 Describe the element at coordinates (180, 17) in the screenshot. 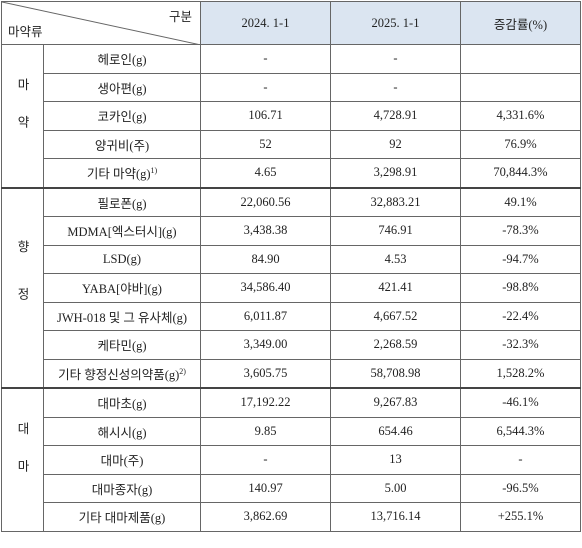

I see `corner-top: 구분` at that location.